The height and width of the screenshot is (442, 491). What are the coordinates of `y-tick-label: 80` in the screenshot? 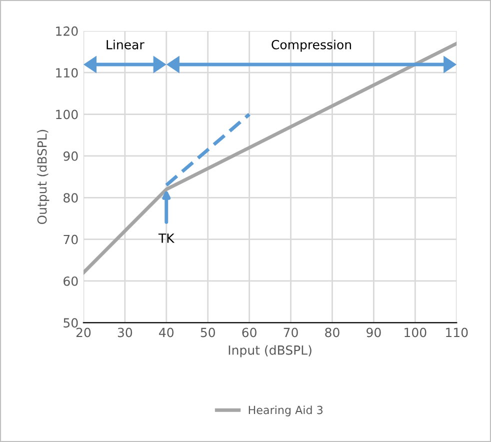 It's located at (71, 198).